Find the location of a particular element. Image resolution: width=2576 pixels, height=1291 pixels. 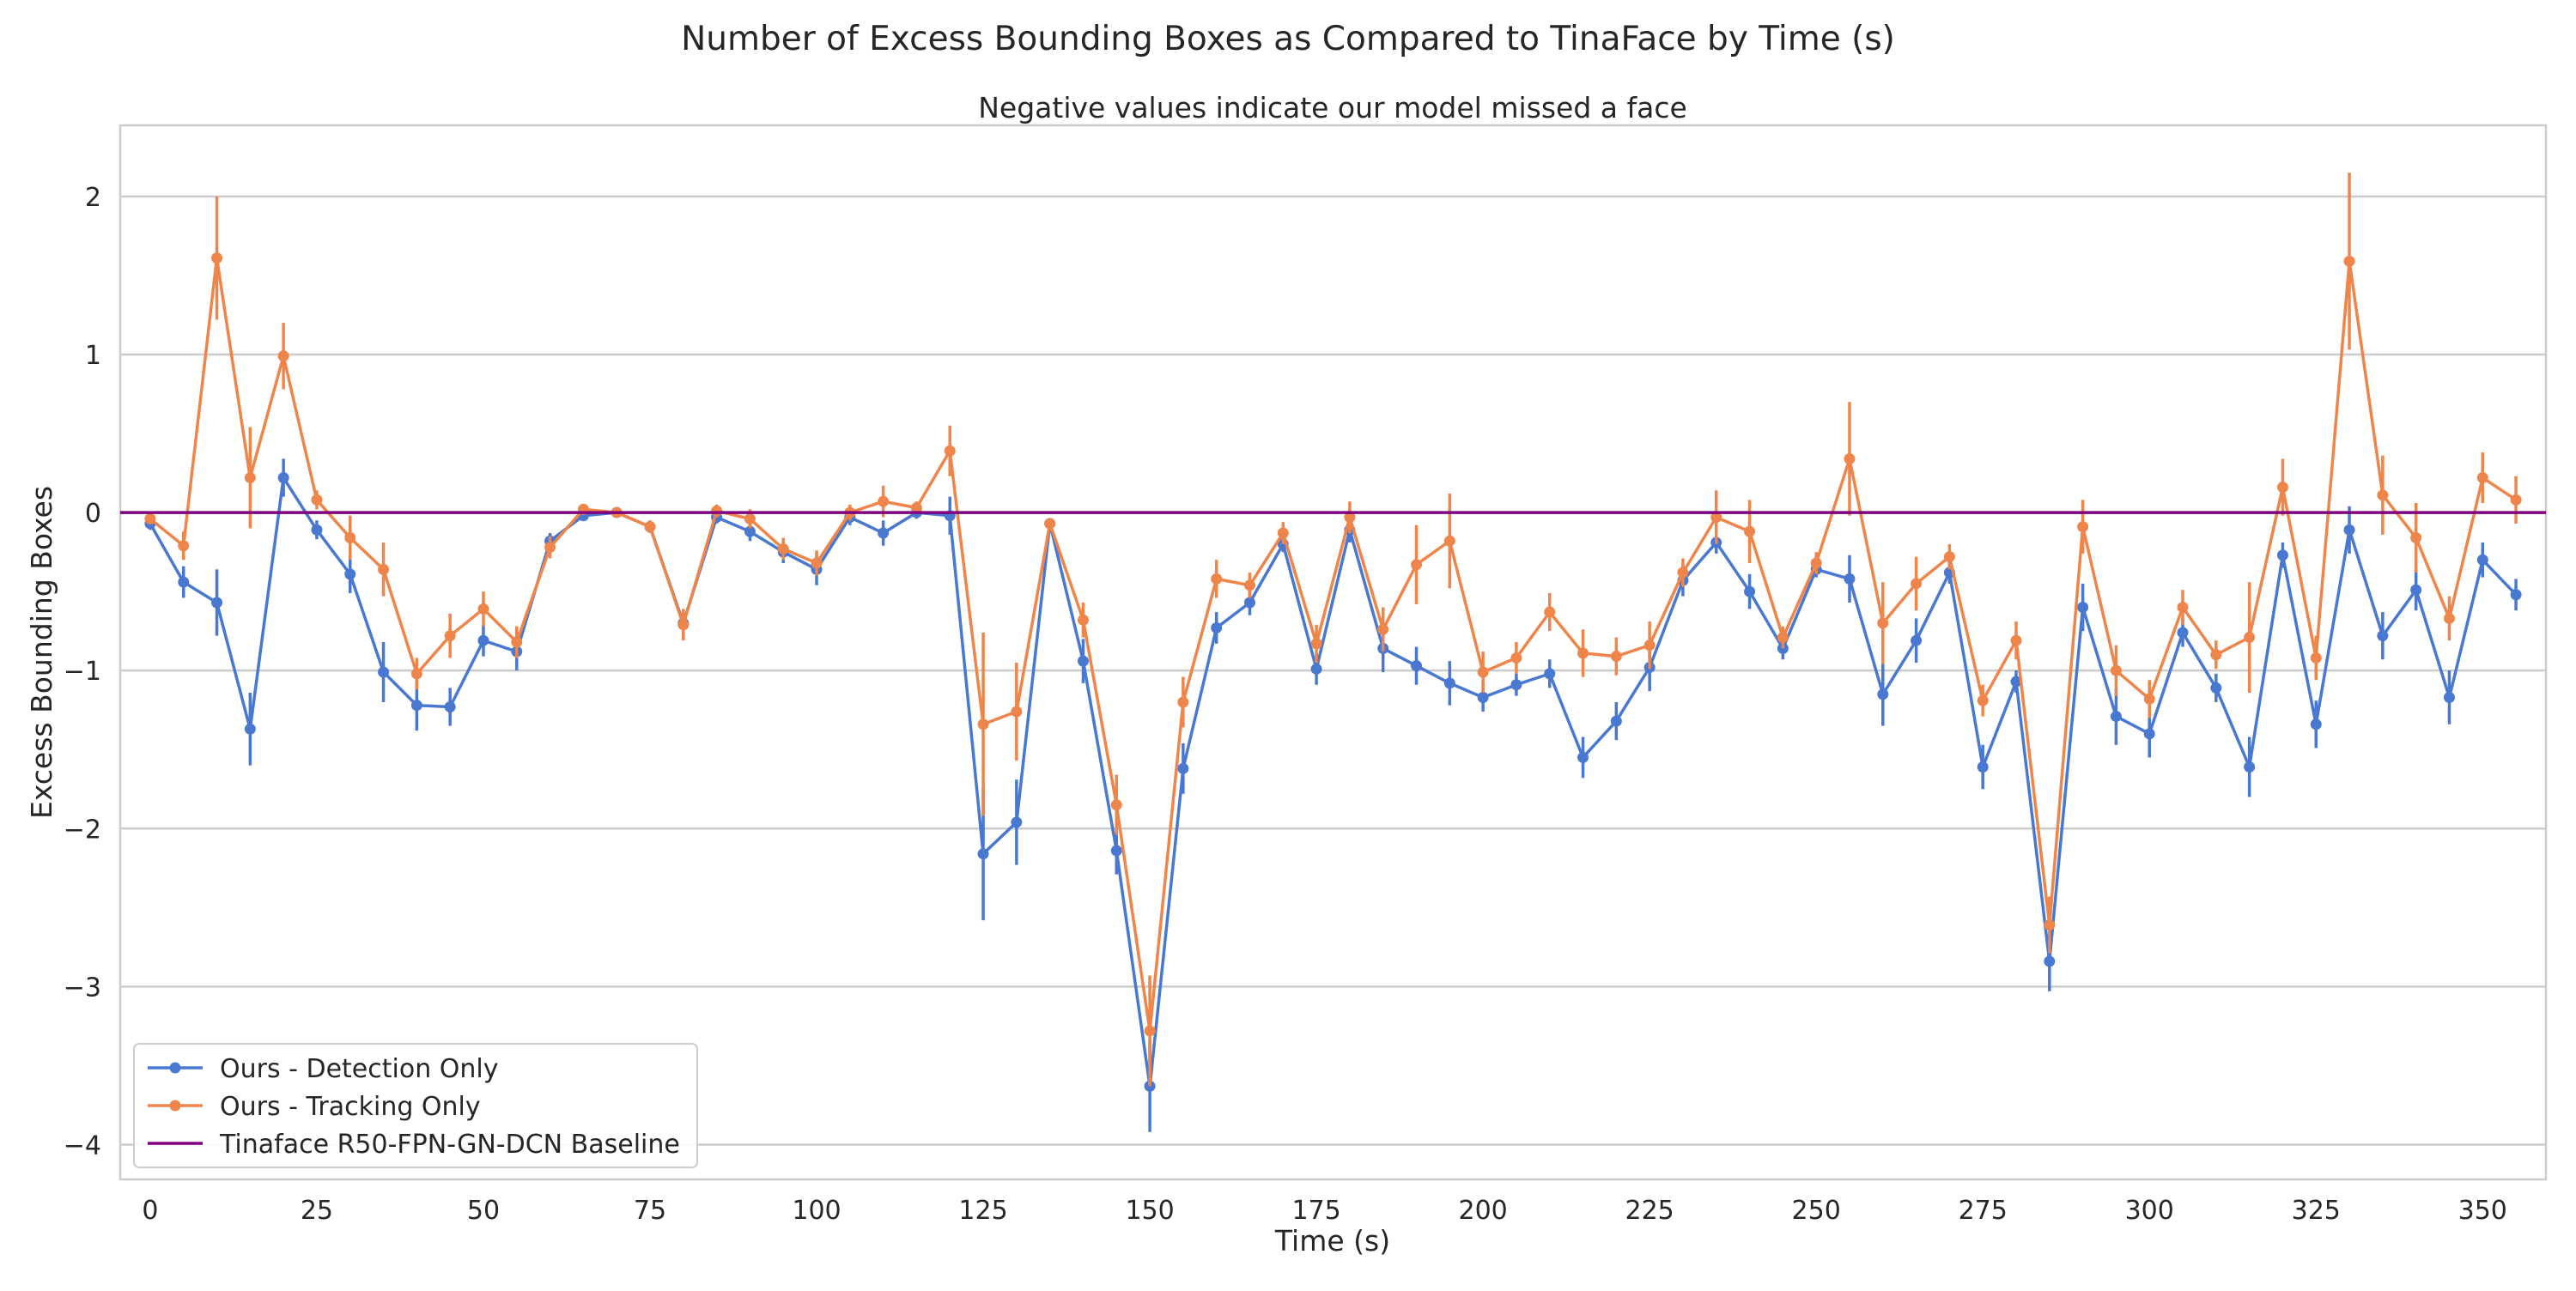

x-tick-label: 175 is located at coordinates (1316, 1211).